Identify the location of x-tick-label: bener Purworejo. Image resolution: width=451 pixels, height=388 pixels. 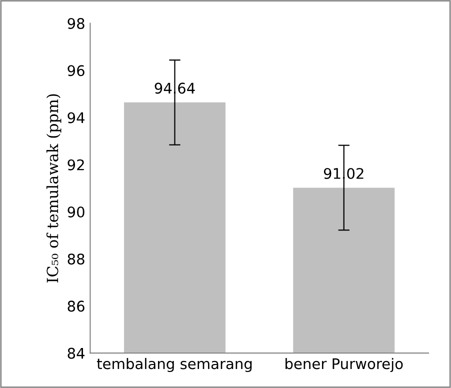
(344, 365).